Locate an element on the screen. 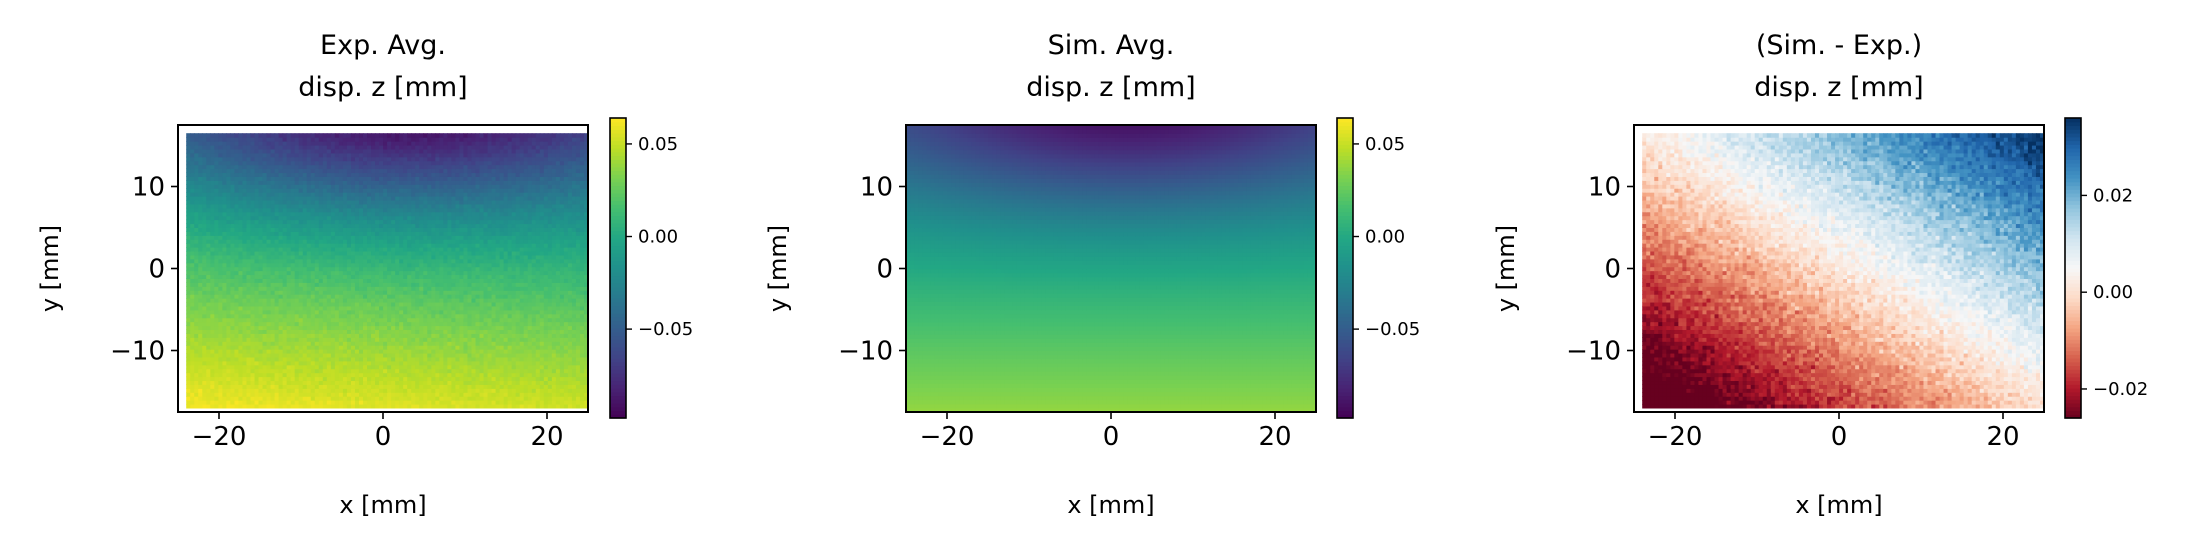 The image size is (2207, 550). chart-title-line-1: (Sim. - Exp.) is located at coordinates (1839, 45).